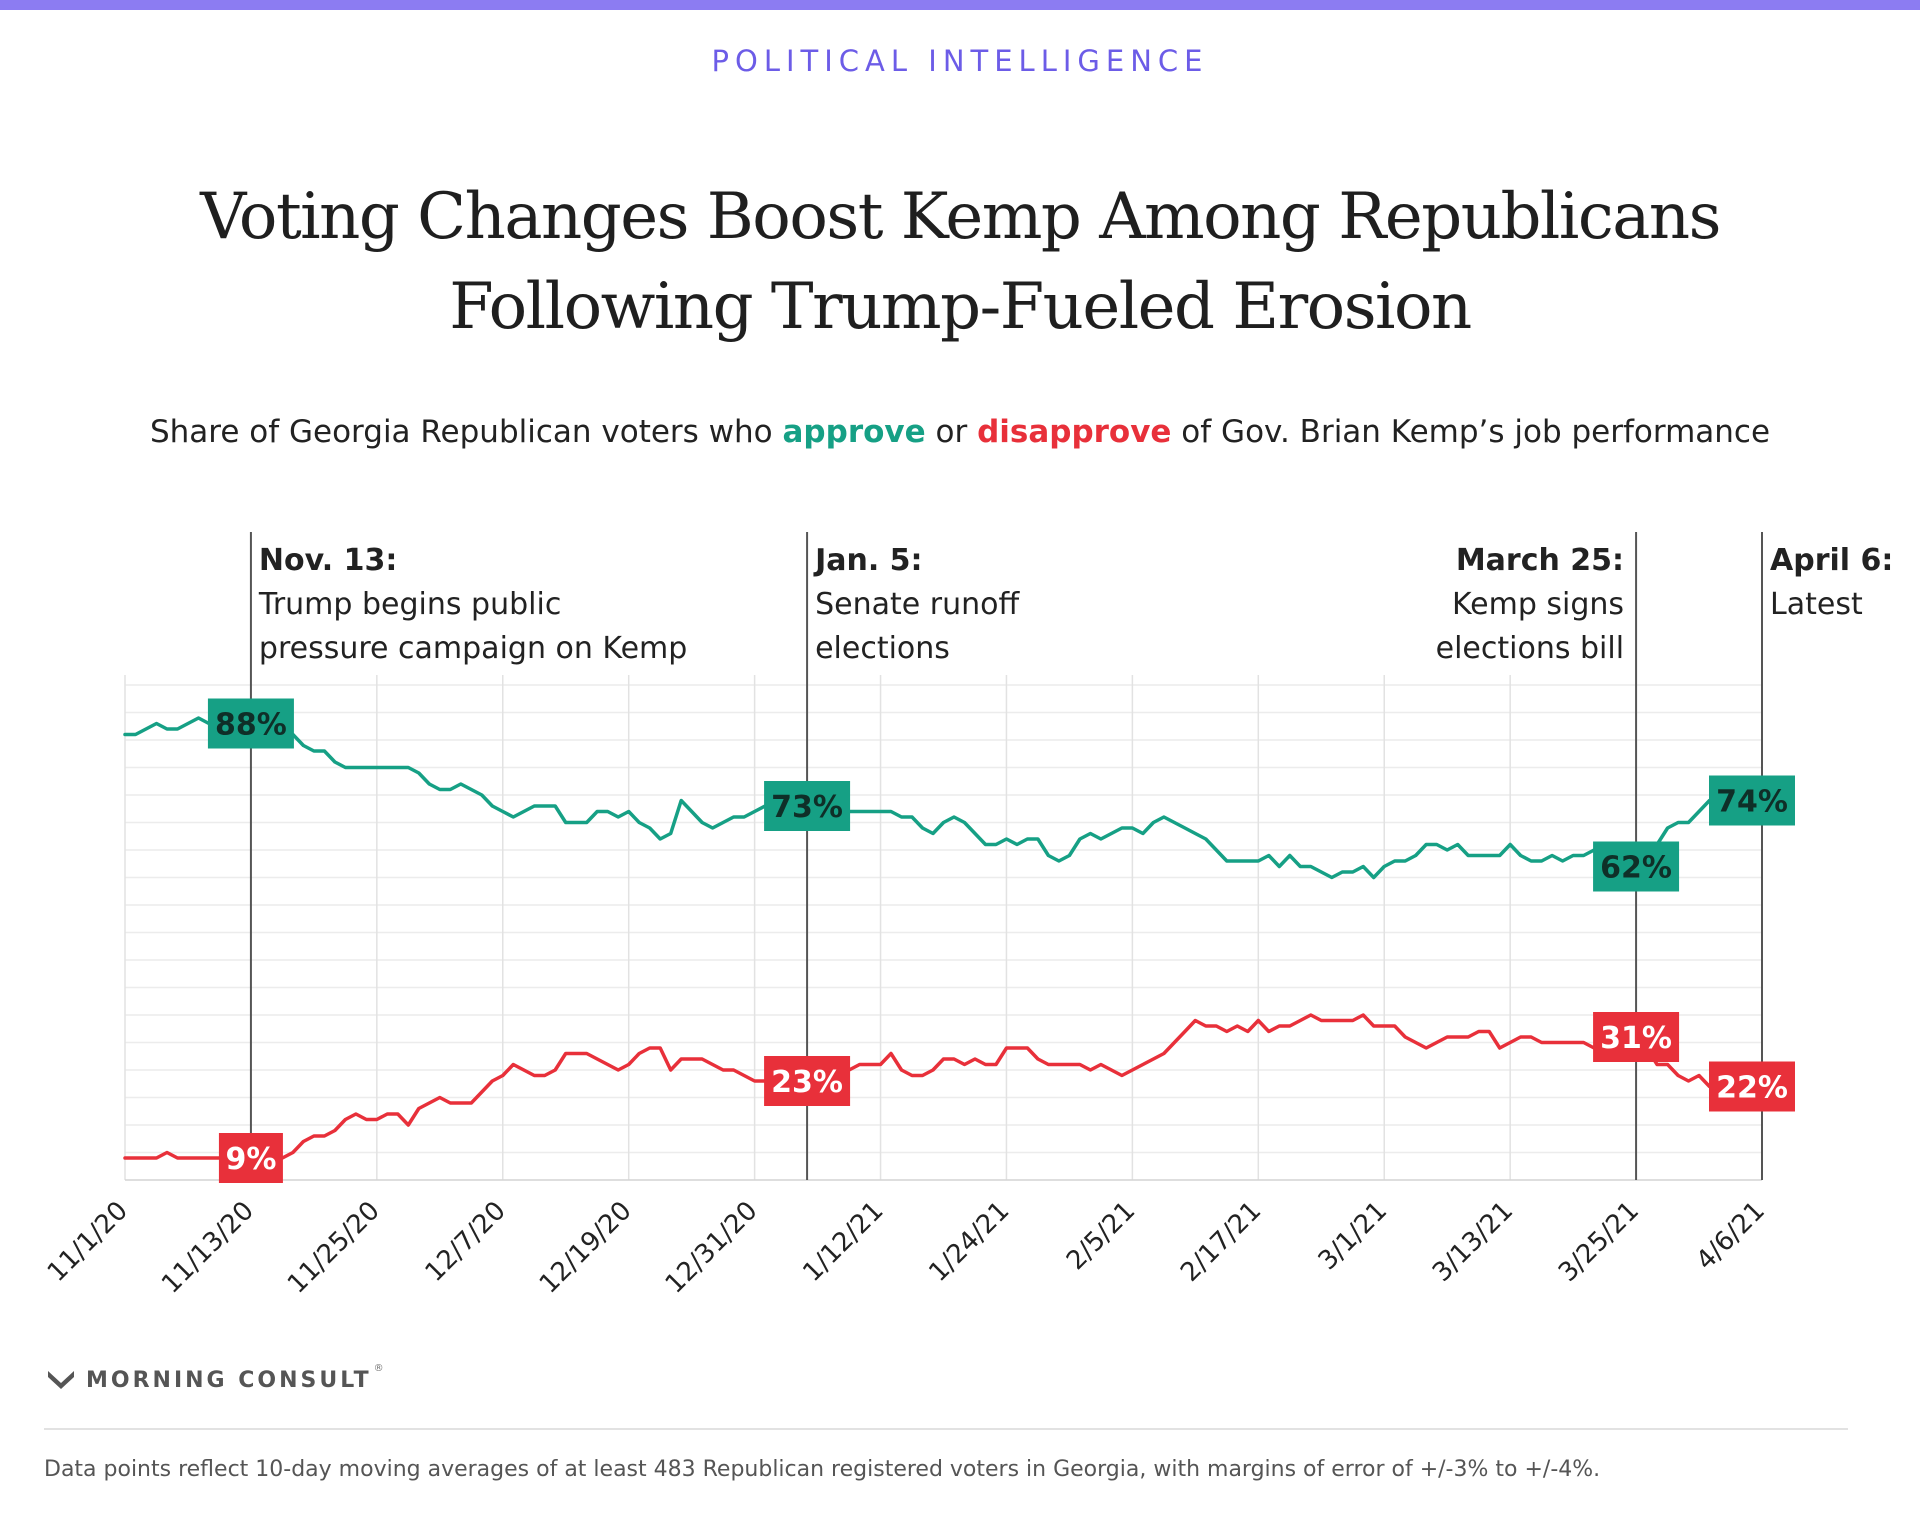  I want to click on x-tick-label: 3/25/21, so click(1599, 1242).